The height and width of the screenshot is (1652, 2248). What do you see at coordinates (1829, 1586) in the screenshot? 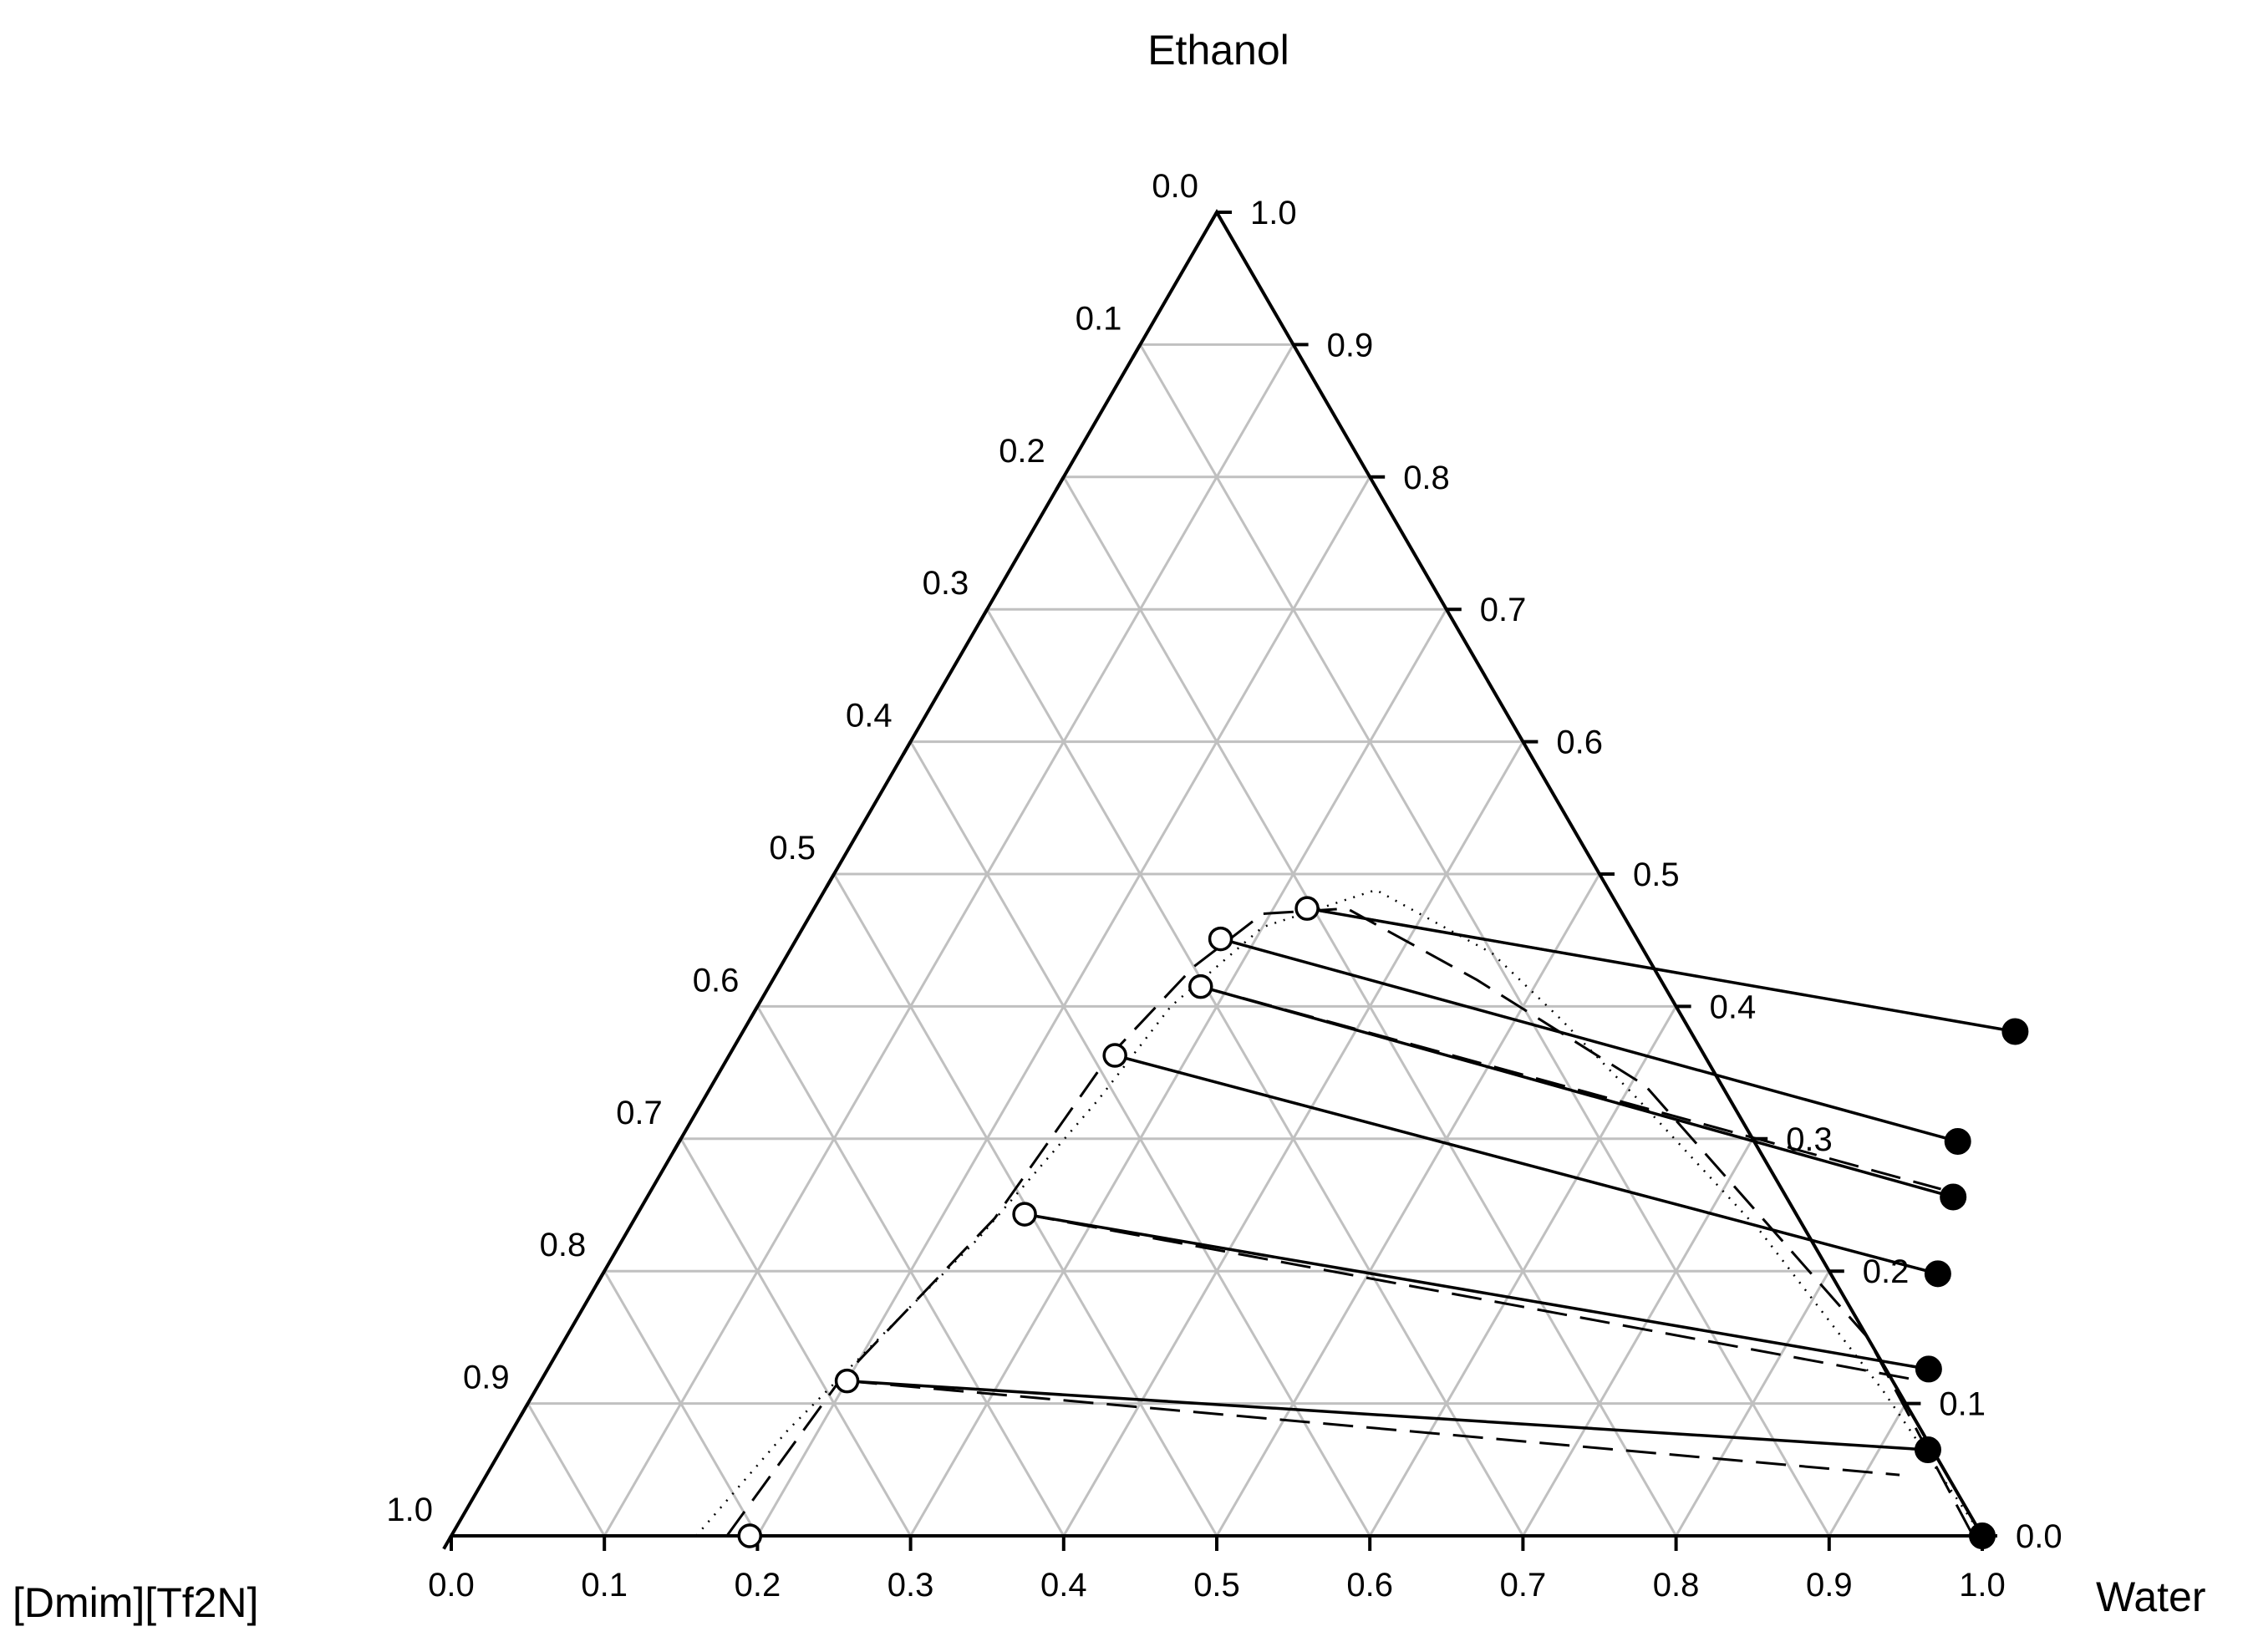
I see `tick-label-water: 0.9` at bounding box center [1829, 1586].